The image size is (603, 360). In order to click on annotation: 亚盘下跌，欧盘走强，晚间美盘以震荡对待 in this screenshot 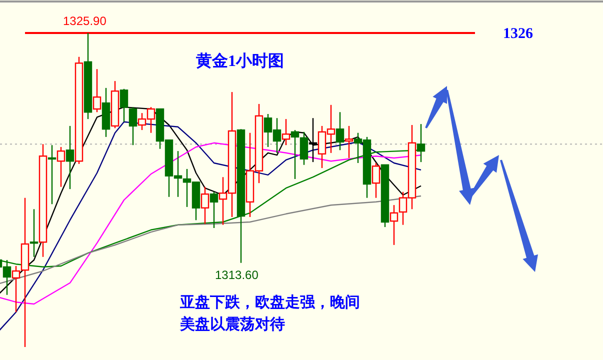, I will do `click(269, 313)`.